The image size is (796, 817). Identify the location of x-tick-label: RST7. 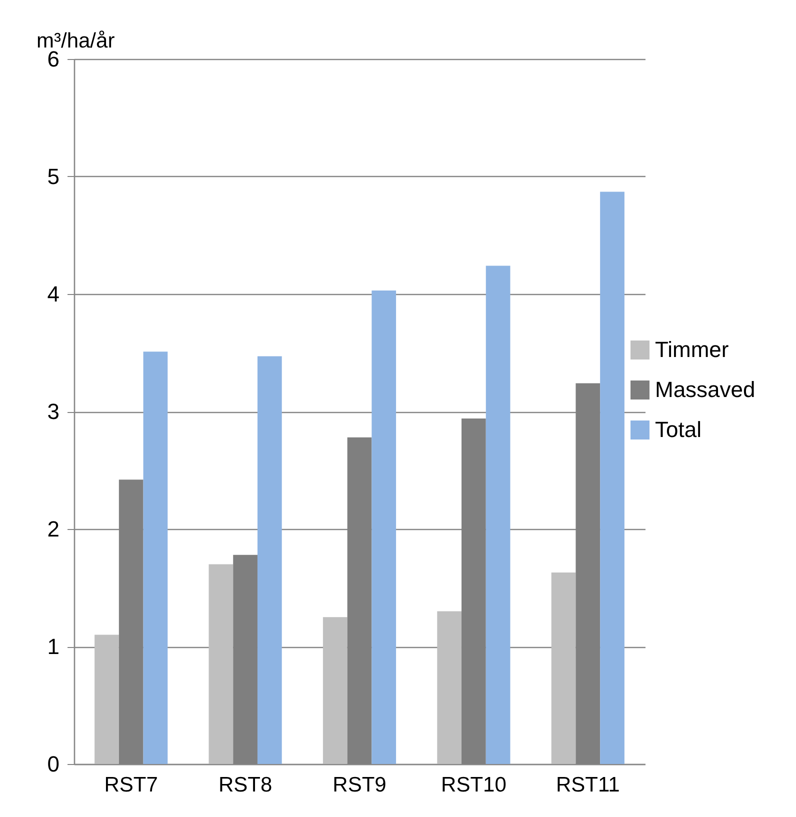
(131, 785).